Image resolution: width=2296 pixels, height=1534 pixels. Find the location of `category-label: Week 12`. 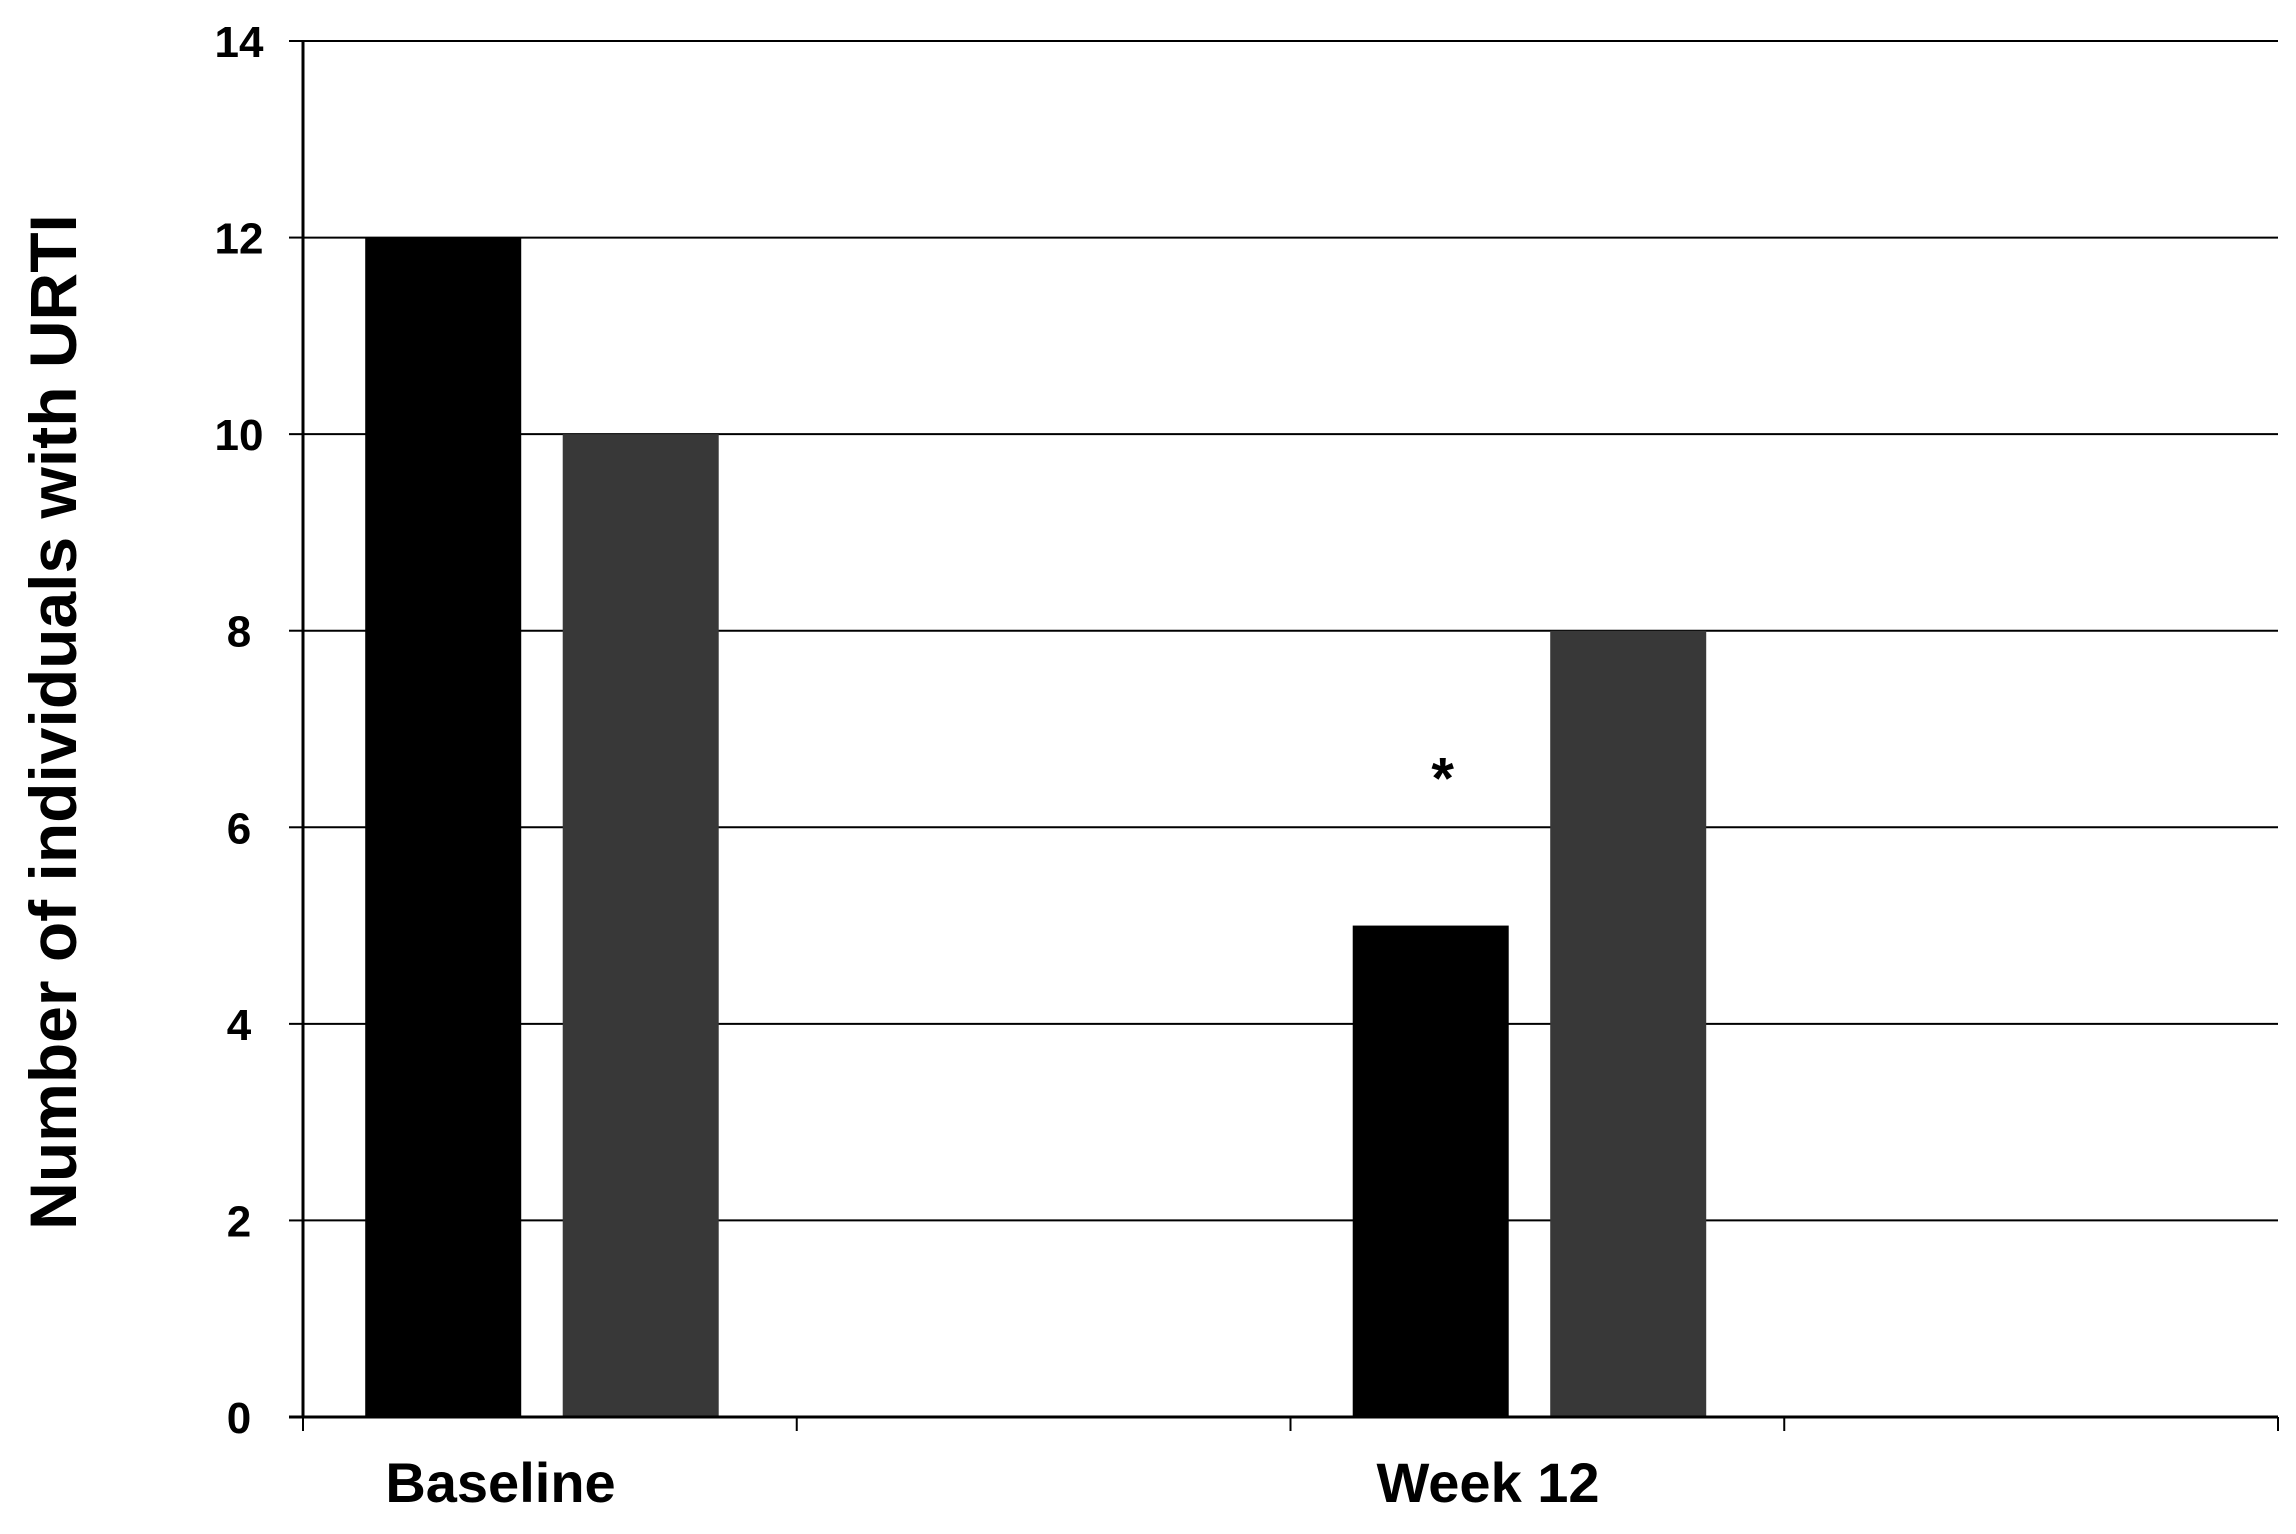

category-label: Week 12 is located at coordinates (1487, 1482).